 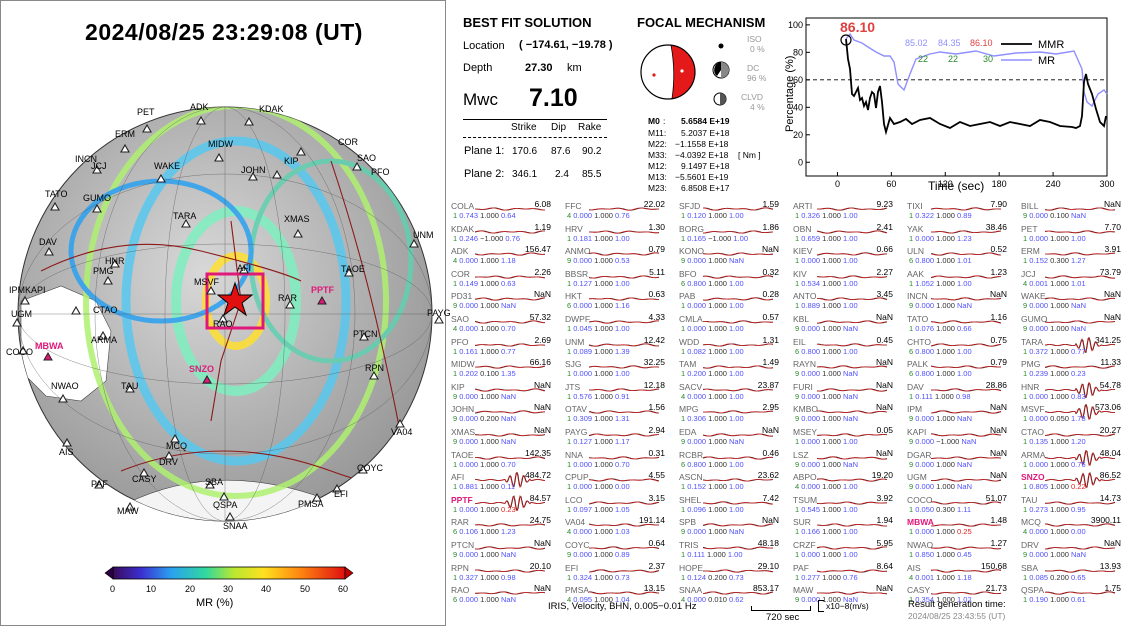 What do you see at coordinates (423, 235) in the screenshot?
I see `map-label-unm: UNM` at bounding box center [423, 235].